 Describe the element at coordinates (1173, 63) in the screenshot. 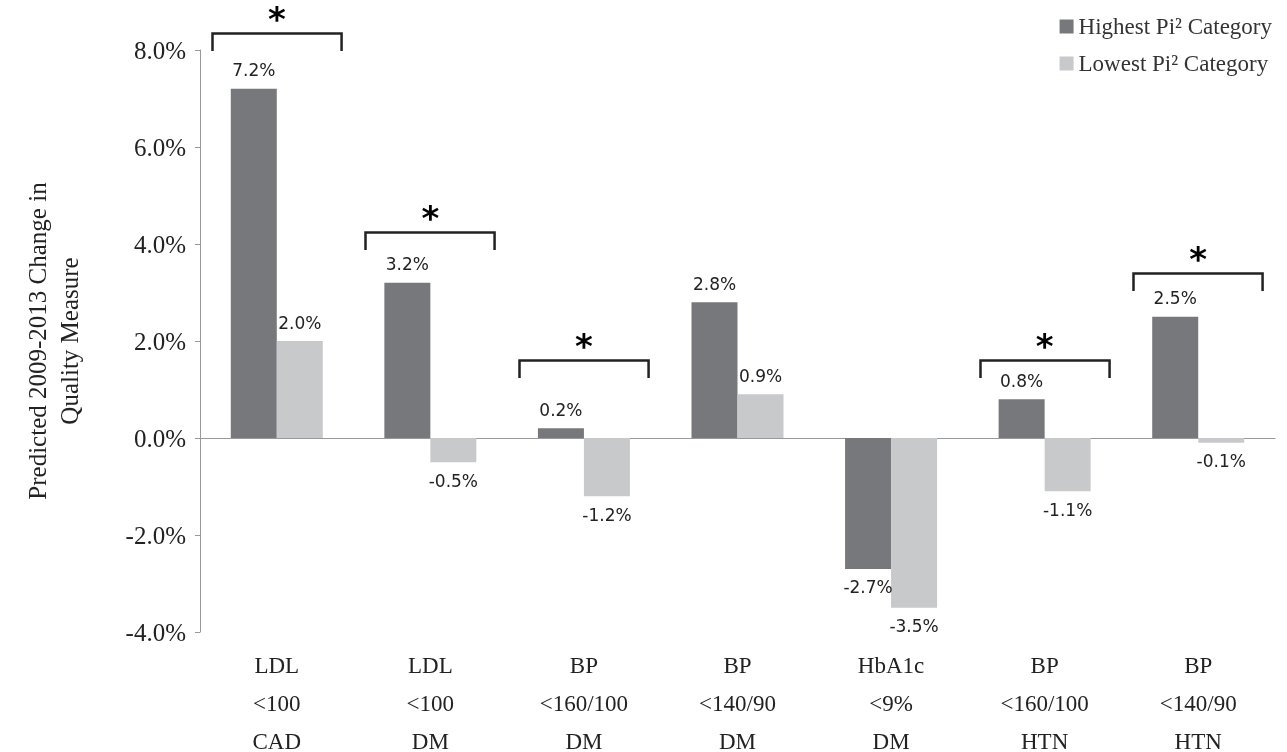

I see `legend-label: Lowest Pi² Category` at that location.